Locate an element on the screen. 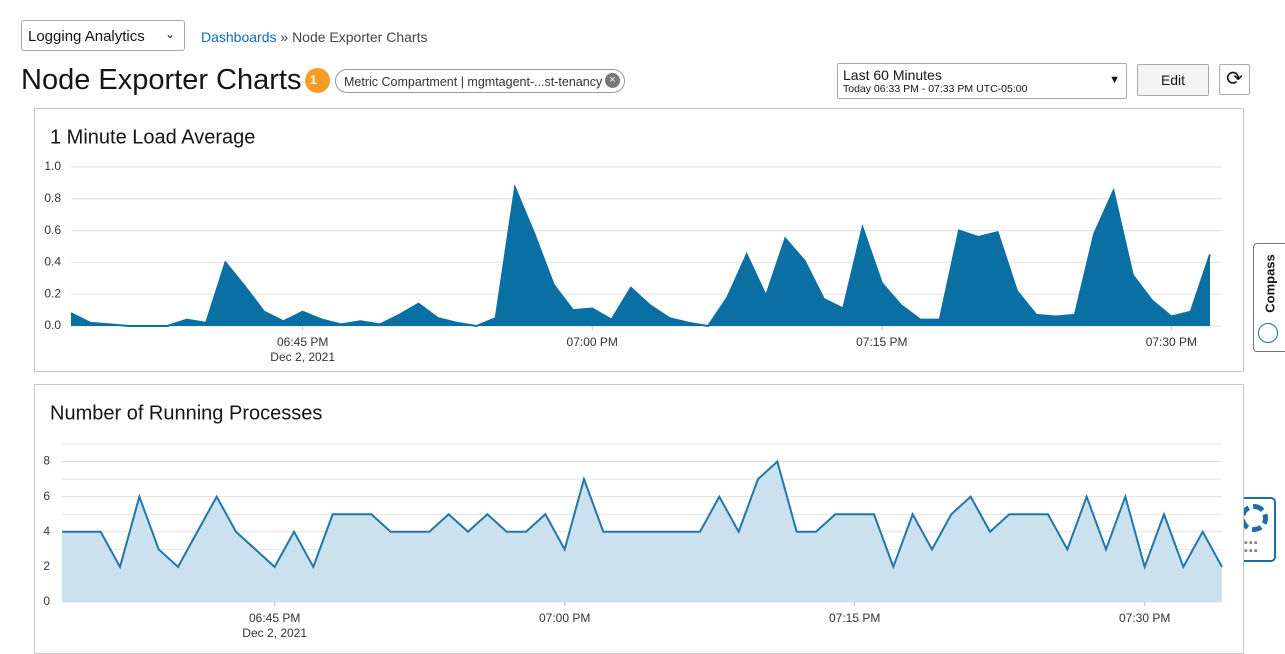 The image size is (1285, 654). time-range: Last 60 Minutes is located at coordinates (892, 75).